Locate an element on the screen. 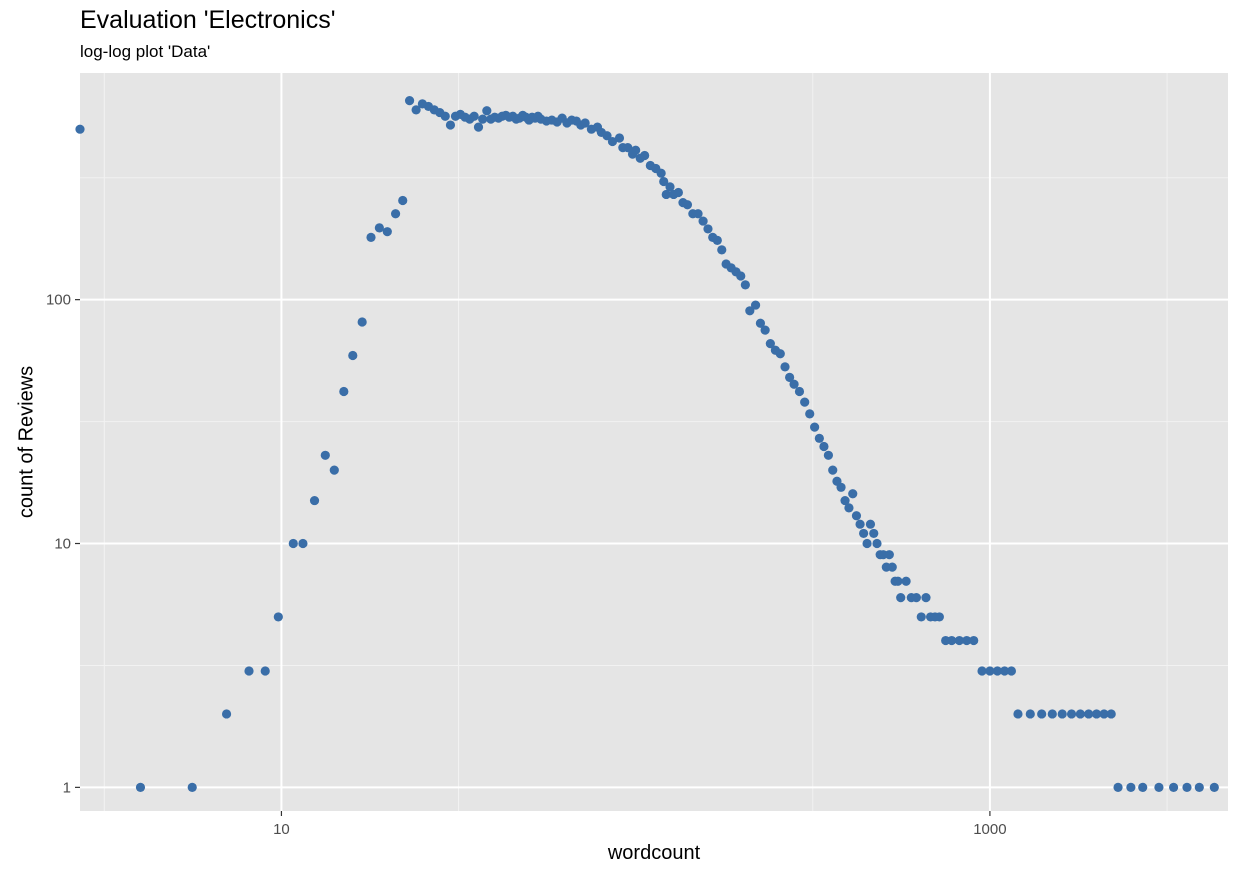 This screenshot has width=1240, height=874. y-axis-ticks: 1 10 100 is located at coordinates (63, 544).